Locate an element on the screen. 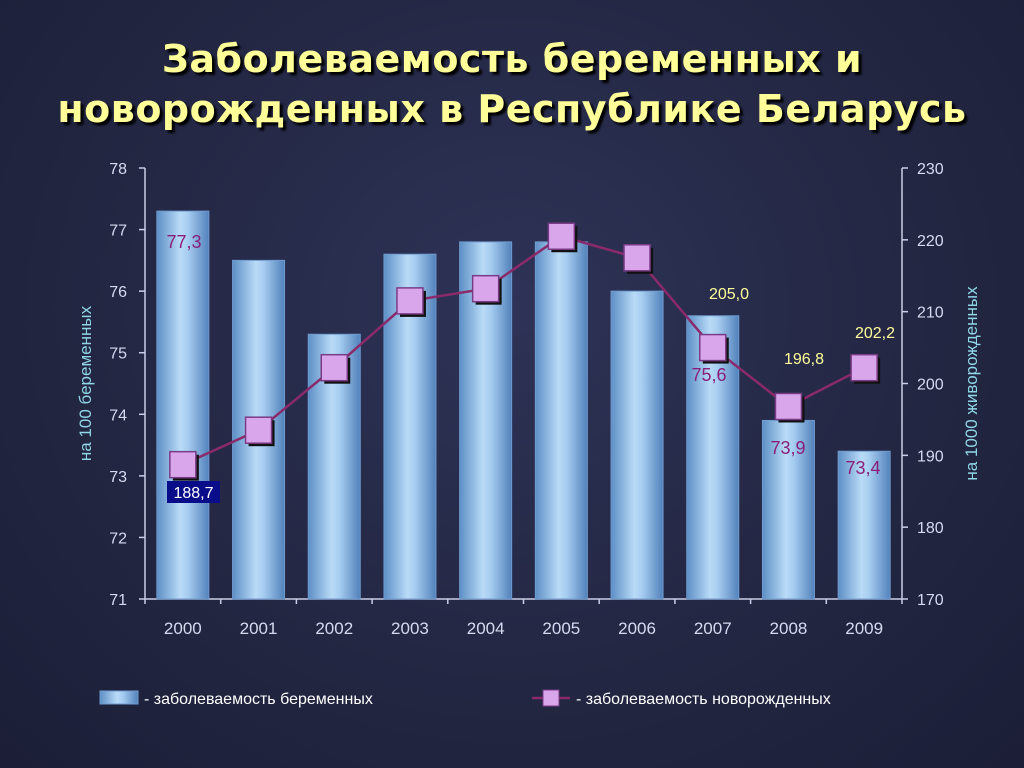 The width and height of the screenshot is (1024, 768). bar-data-label: 77,3 is located at coordinates (183, 242).